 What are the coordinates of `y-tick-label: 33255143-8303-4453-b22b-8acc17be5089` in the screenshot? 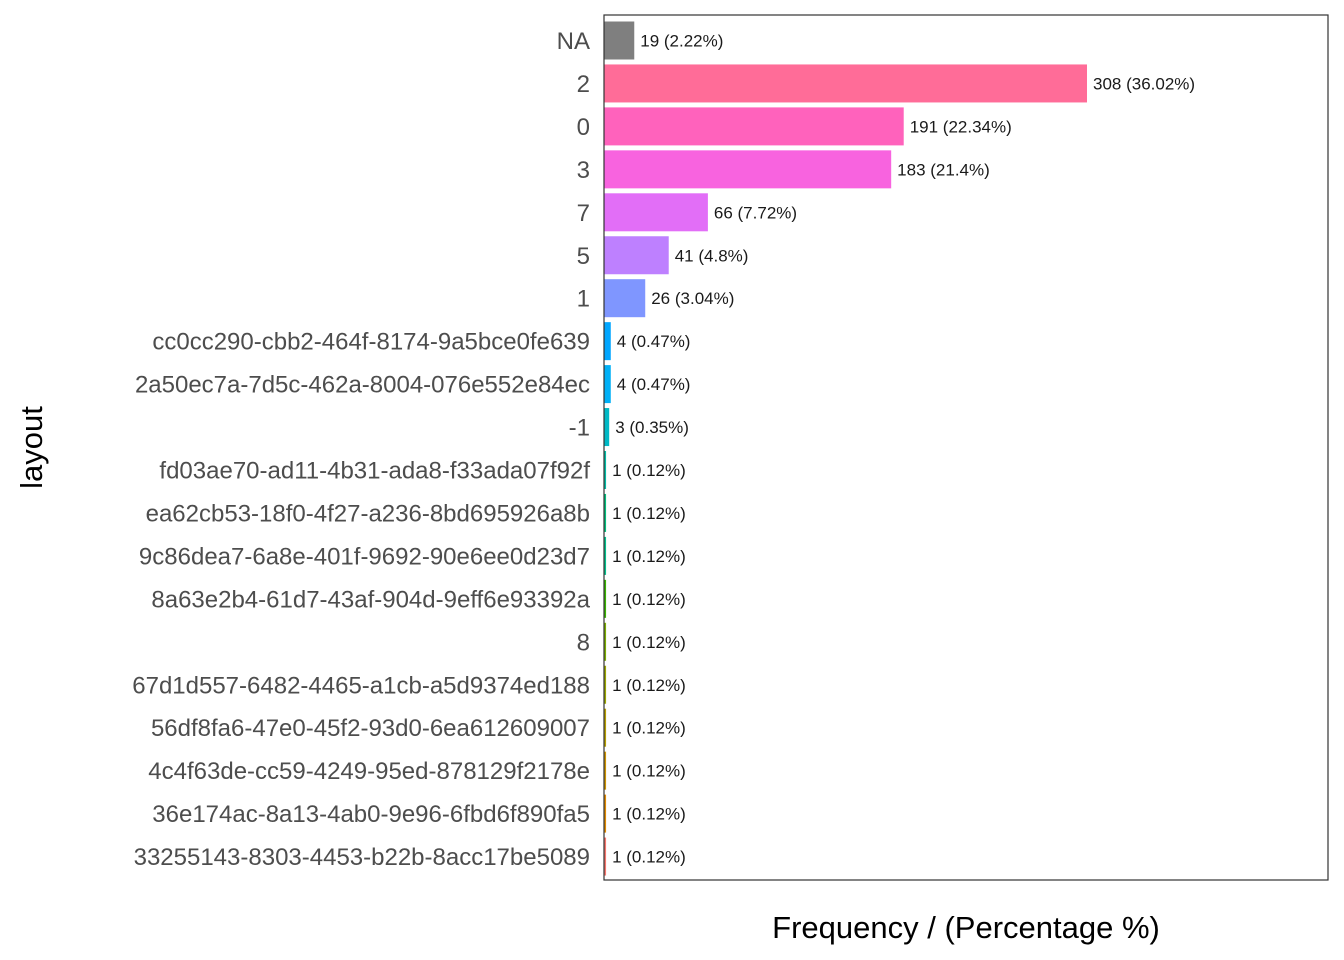 It's located at (362, 857).